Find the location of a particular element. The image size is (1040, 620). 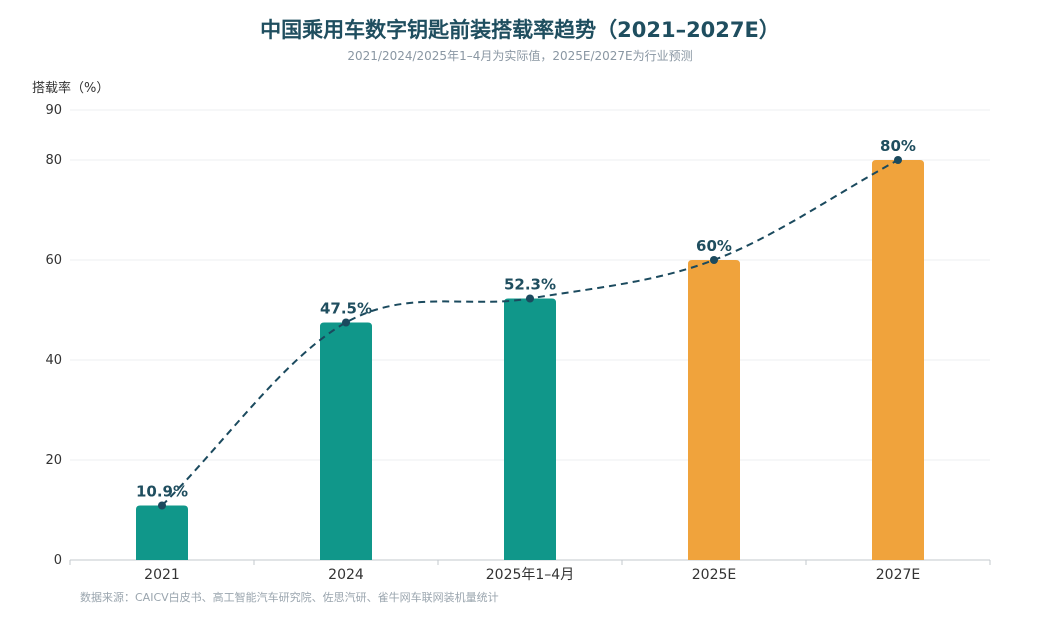

y-axis-label: 搭载率（%） is located at coordinates (70, 88).